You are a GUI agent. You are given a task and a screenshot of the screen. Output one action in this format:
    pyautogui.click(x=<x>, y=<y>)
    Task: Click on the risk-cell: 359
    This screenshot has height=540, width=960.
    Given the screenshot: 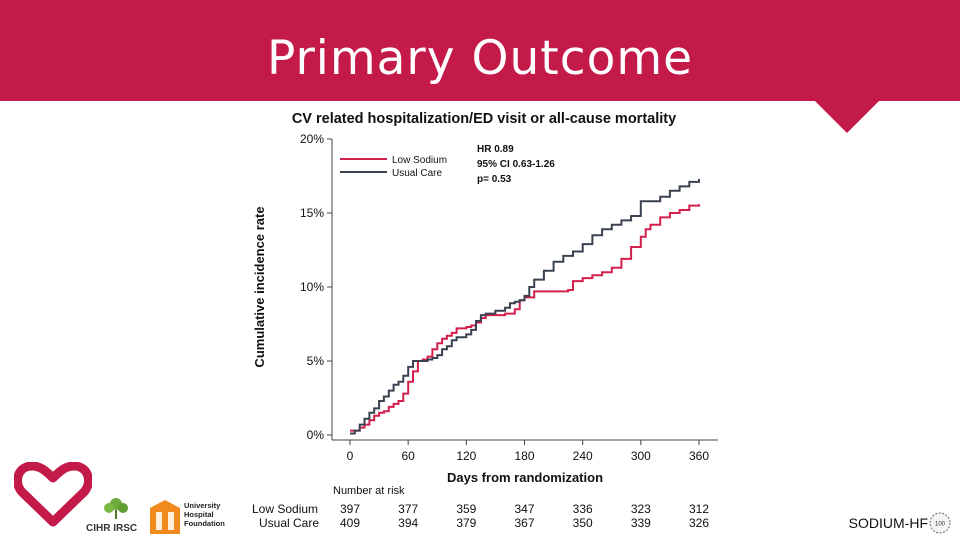 What is the action you would take?
    pyautogui.click(x=466, y=509)
    